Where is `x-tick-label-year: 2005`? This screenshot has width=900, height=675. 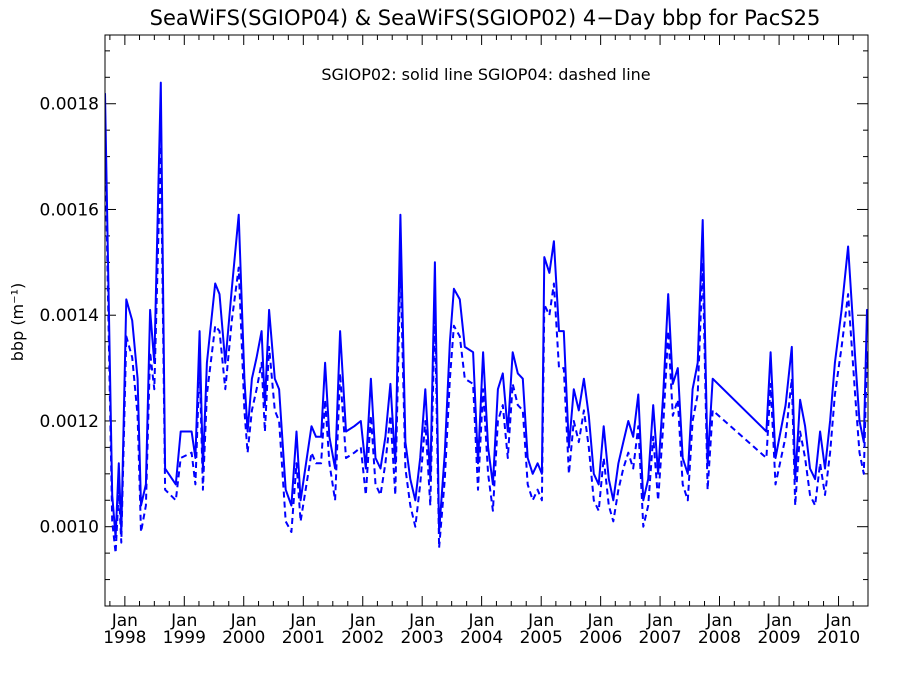 x-tick-label-year: 2005 is located at coordinates (541, 638).